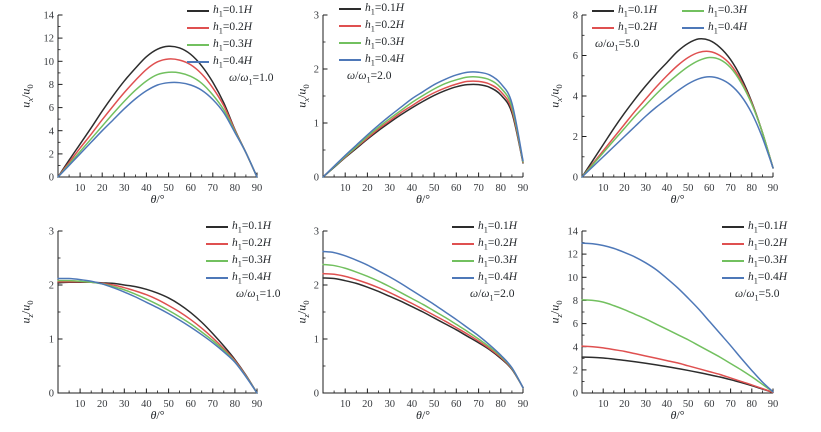  Describe the element at coordinates (573, 278) in the screenshot. I see `y-tick-label: 10` at that location.